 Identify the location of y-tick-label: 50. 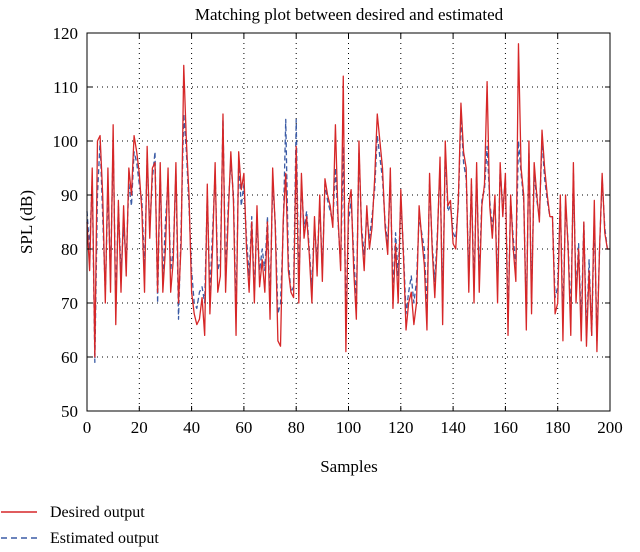
(69, 411).